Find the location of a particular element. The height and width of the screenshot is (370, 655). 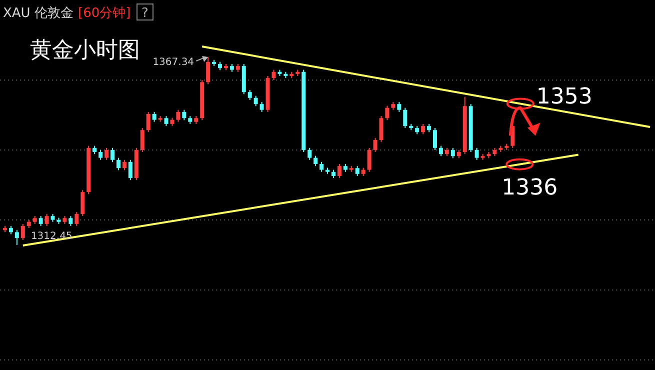

annotation: 1336 is located at coordinates (530, 187).